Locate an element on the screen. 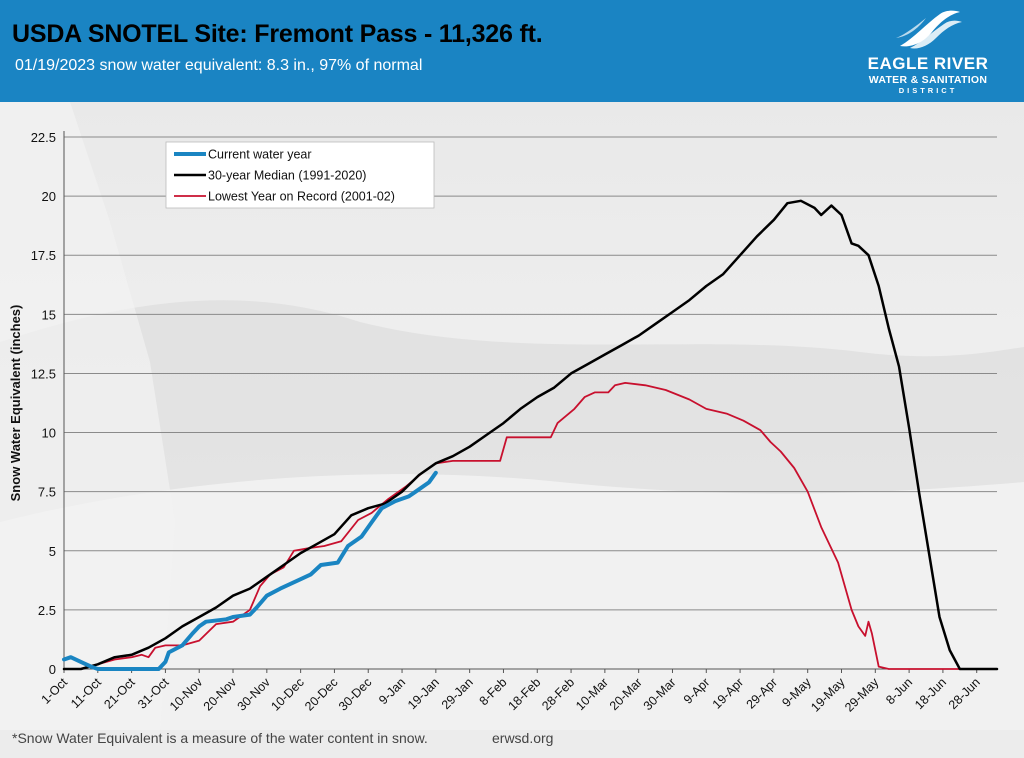 The width and height of the screenshot is (1024, 758). website-link: erwsd.org is located at coordinates (523, 738).